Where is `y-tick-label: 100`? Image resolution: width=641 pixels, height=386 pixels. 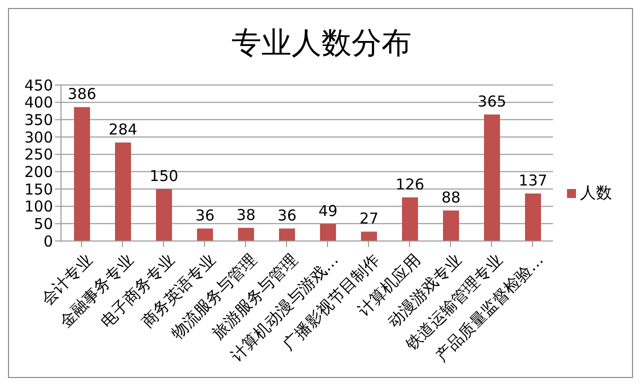 y-tick-label: 100 is located at coordinates (38, 207).